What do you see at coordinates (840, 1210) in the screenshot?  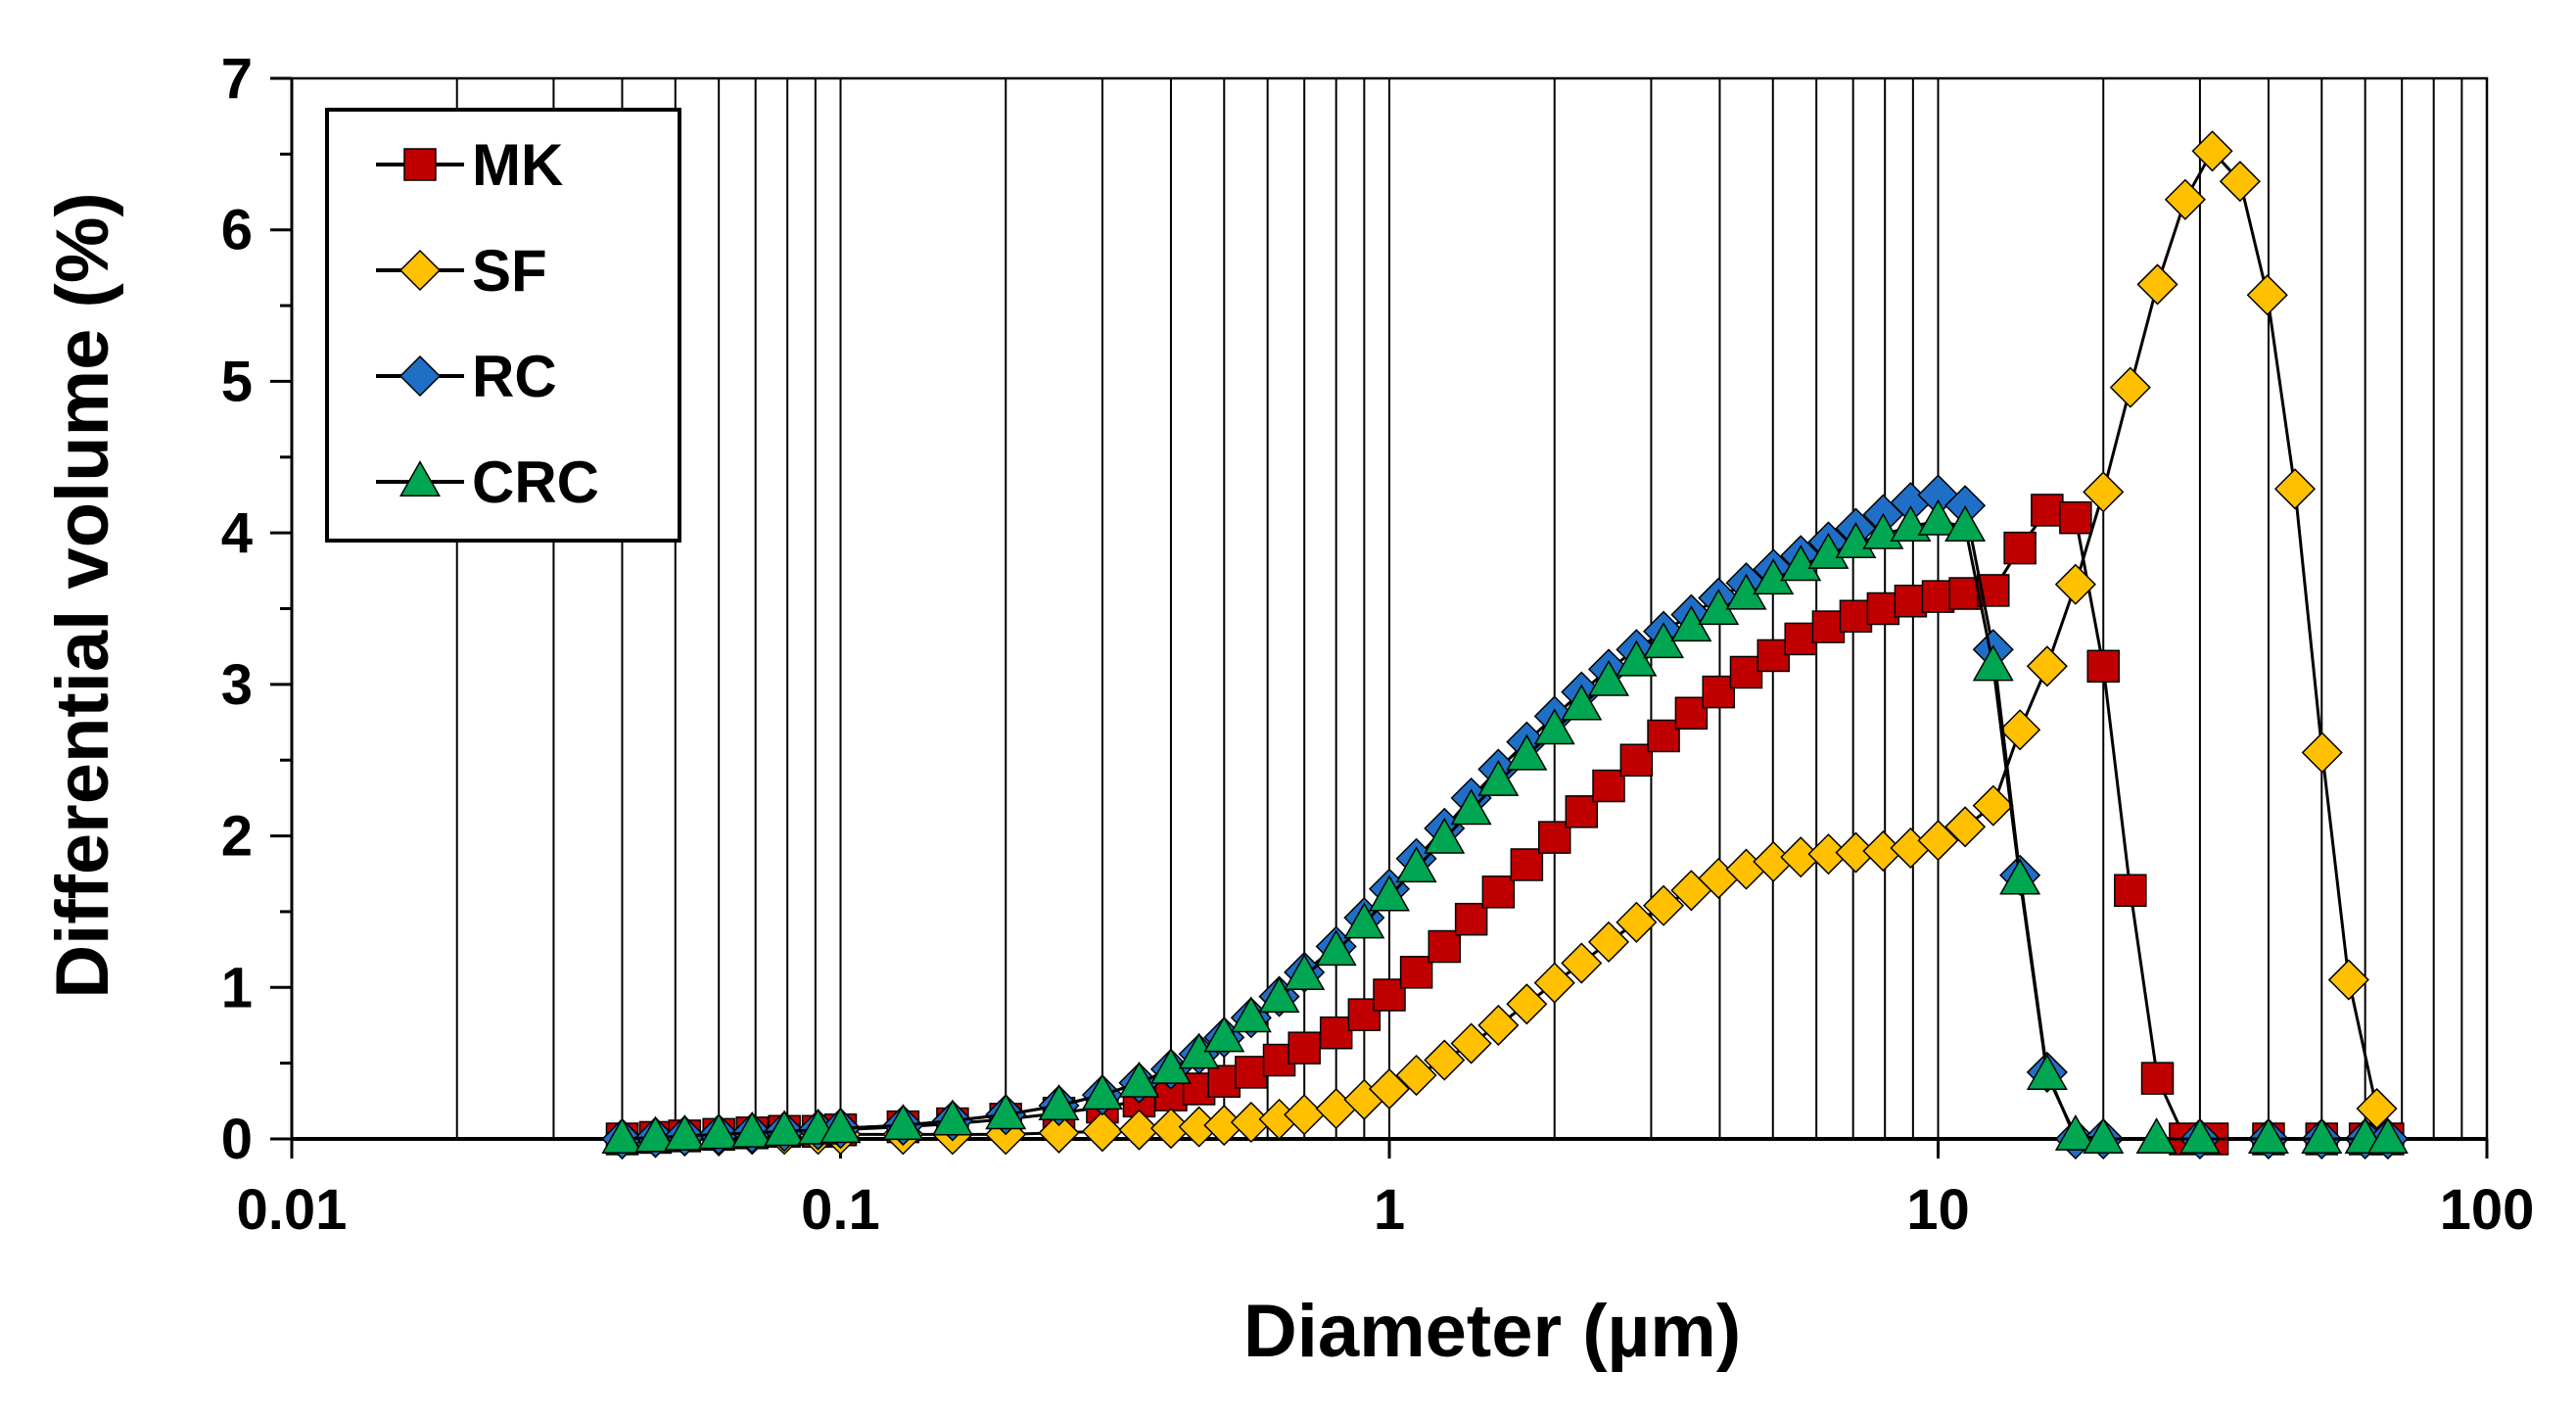 I see `x-tick-label: 0.1` at bounding box center [840, 1210].